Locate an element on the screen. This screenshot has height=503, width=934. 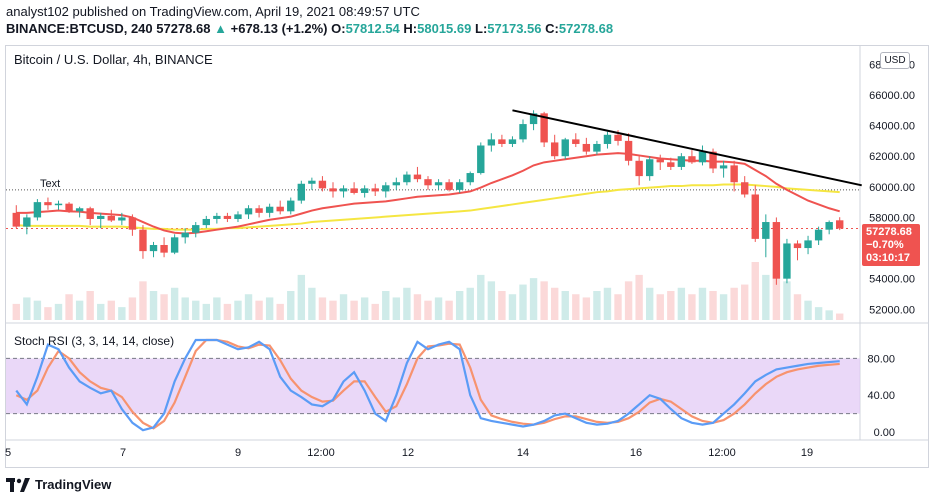
tradingview-footer: TradingView is located at coordinates (58, 484).